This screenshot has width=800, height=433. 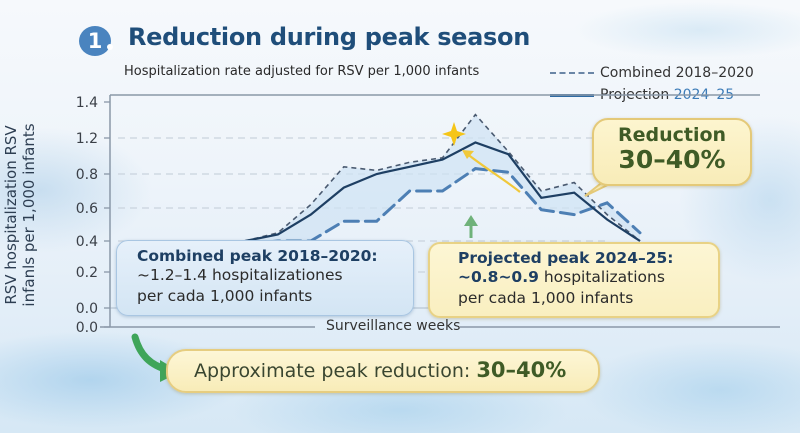 I want to click on reduction-value: 30–40%, so click(x=672, y=159).